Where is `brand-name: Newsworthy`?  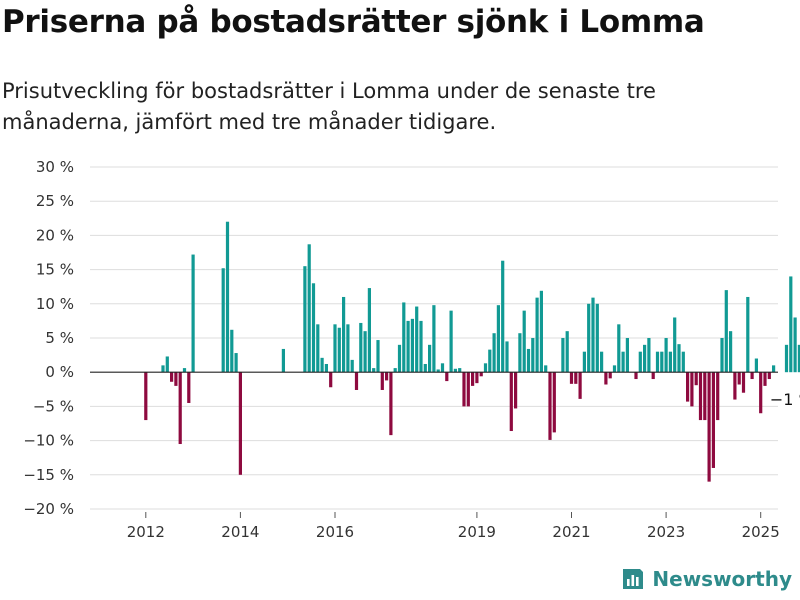
brand-name: Newsworthy is located at coordinates (722, 579).